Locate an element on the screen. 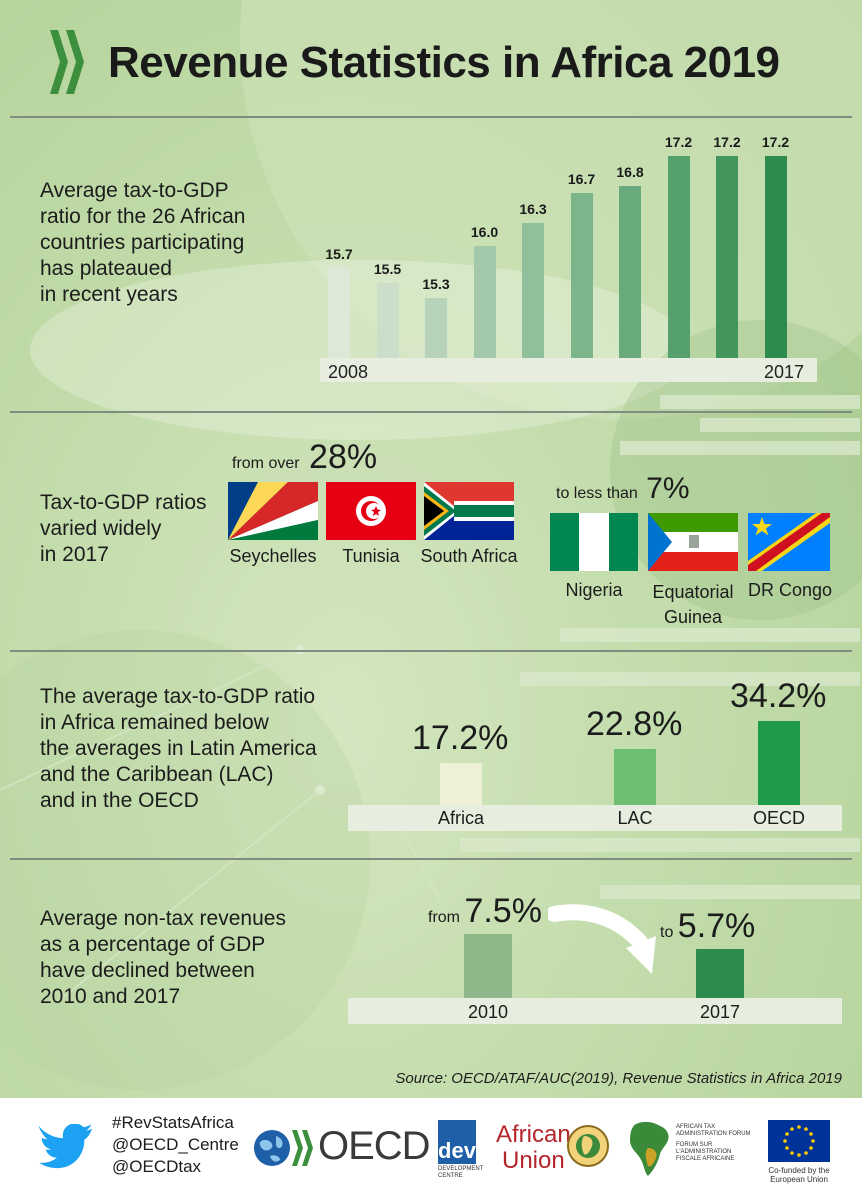 This screenshot has height=1200, width=862. country-label-line: Equatorial is located at coordinates (693, 592).